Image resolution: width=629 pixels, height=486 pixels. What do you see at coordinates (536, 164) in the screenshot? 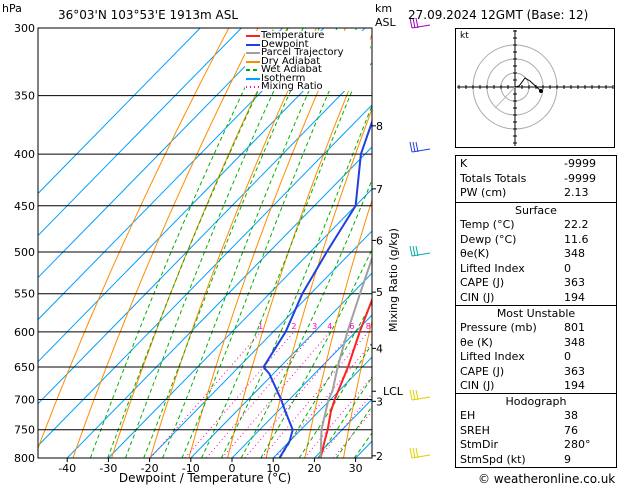
I see `index-row: K -9999` at bounding box center [536, 164].